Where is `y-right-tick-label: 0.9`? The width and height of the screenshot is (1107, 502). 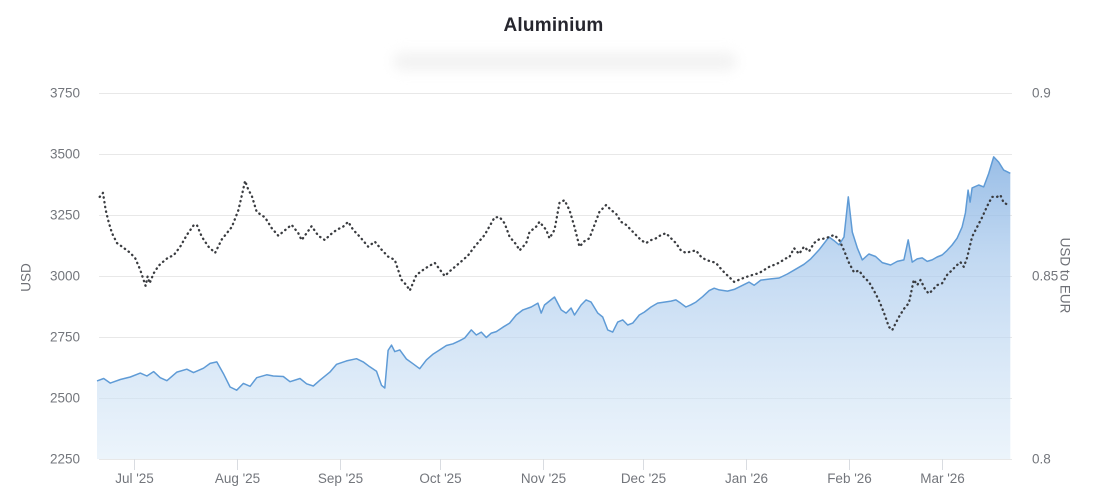
y-right-tick-label: 0.9 is located at coordinates (1041, 93).